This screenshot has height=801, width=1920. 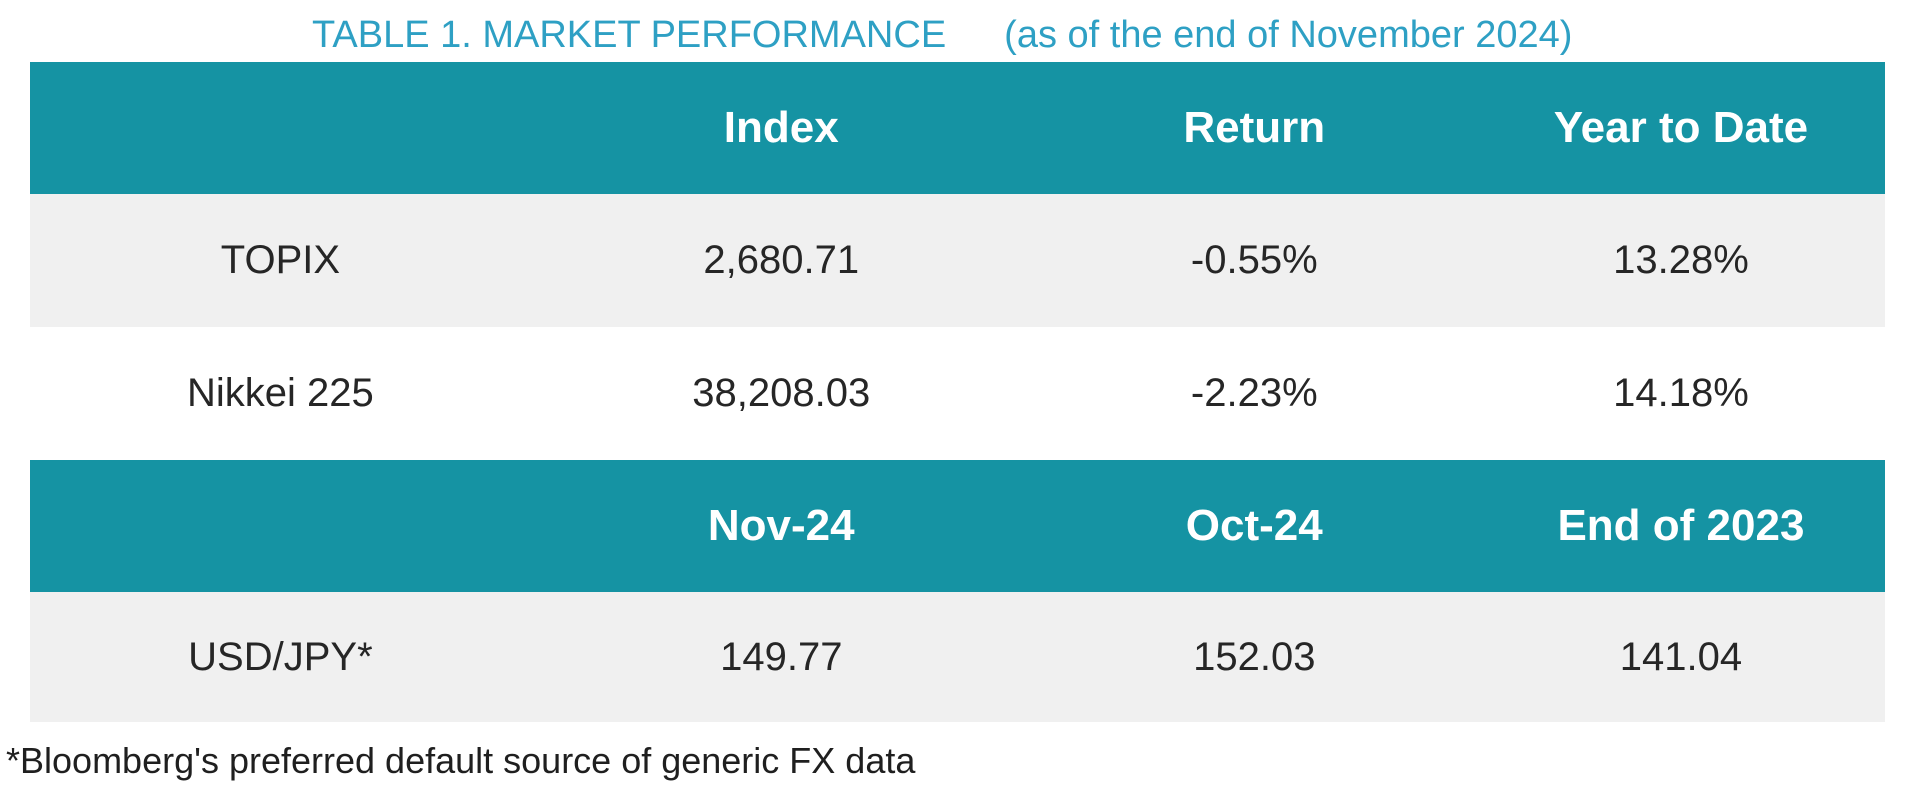 I want to click on cell-usd-jpy-oct-24: 152.03, so click(x=1254, y=657).